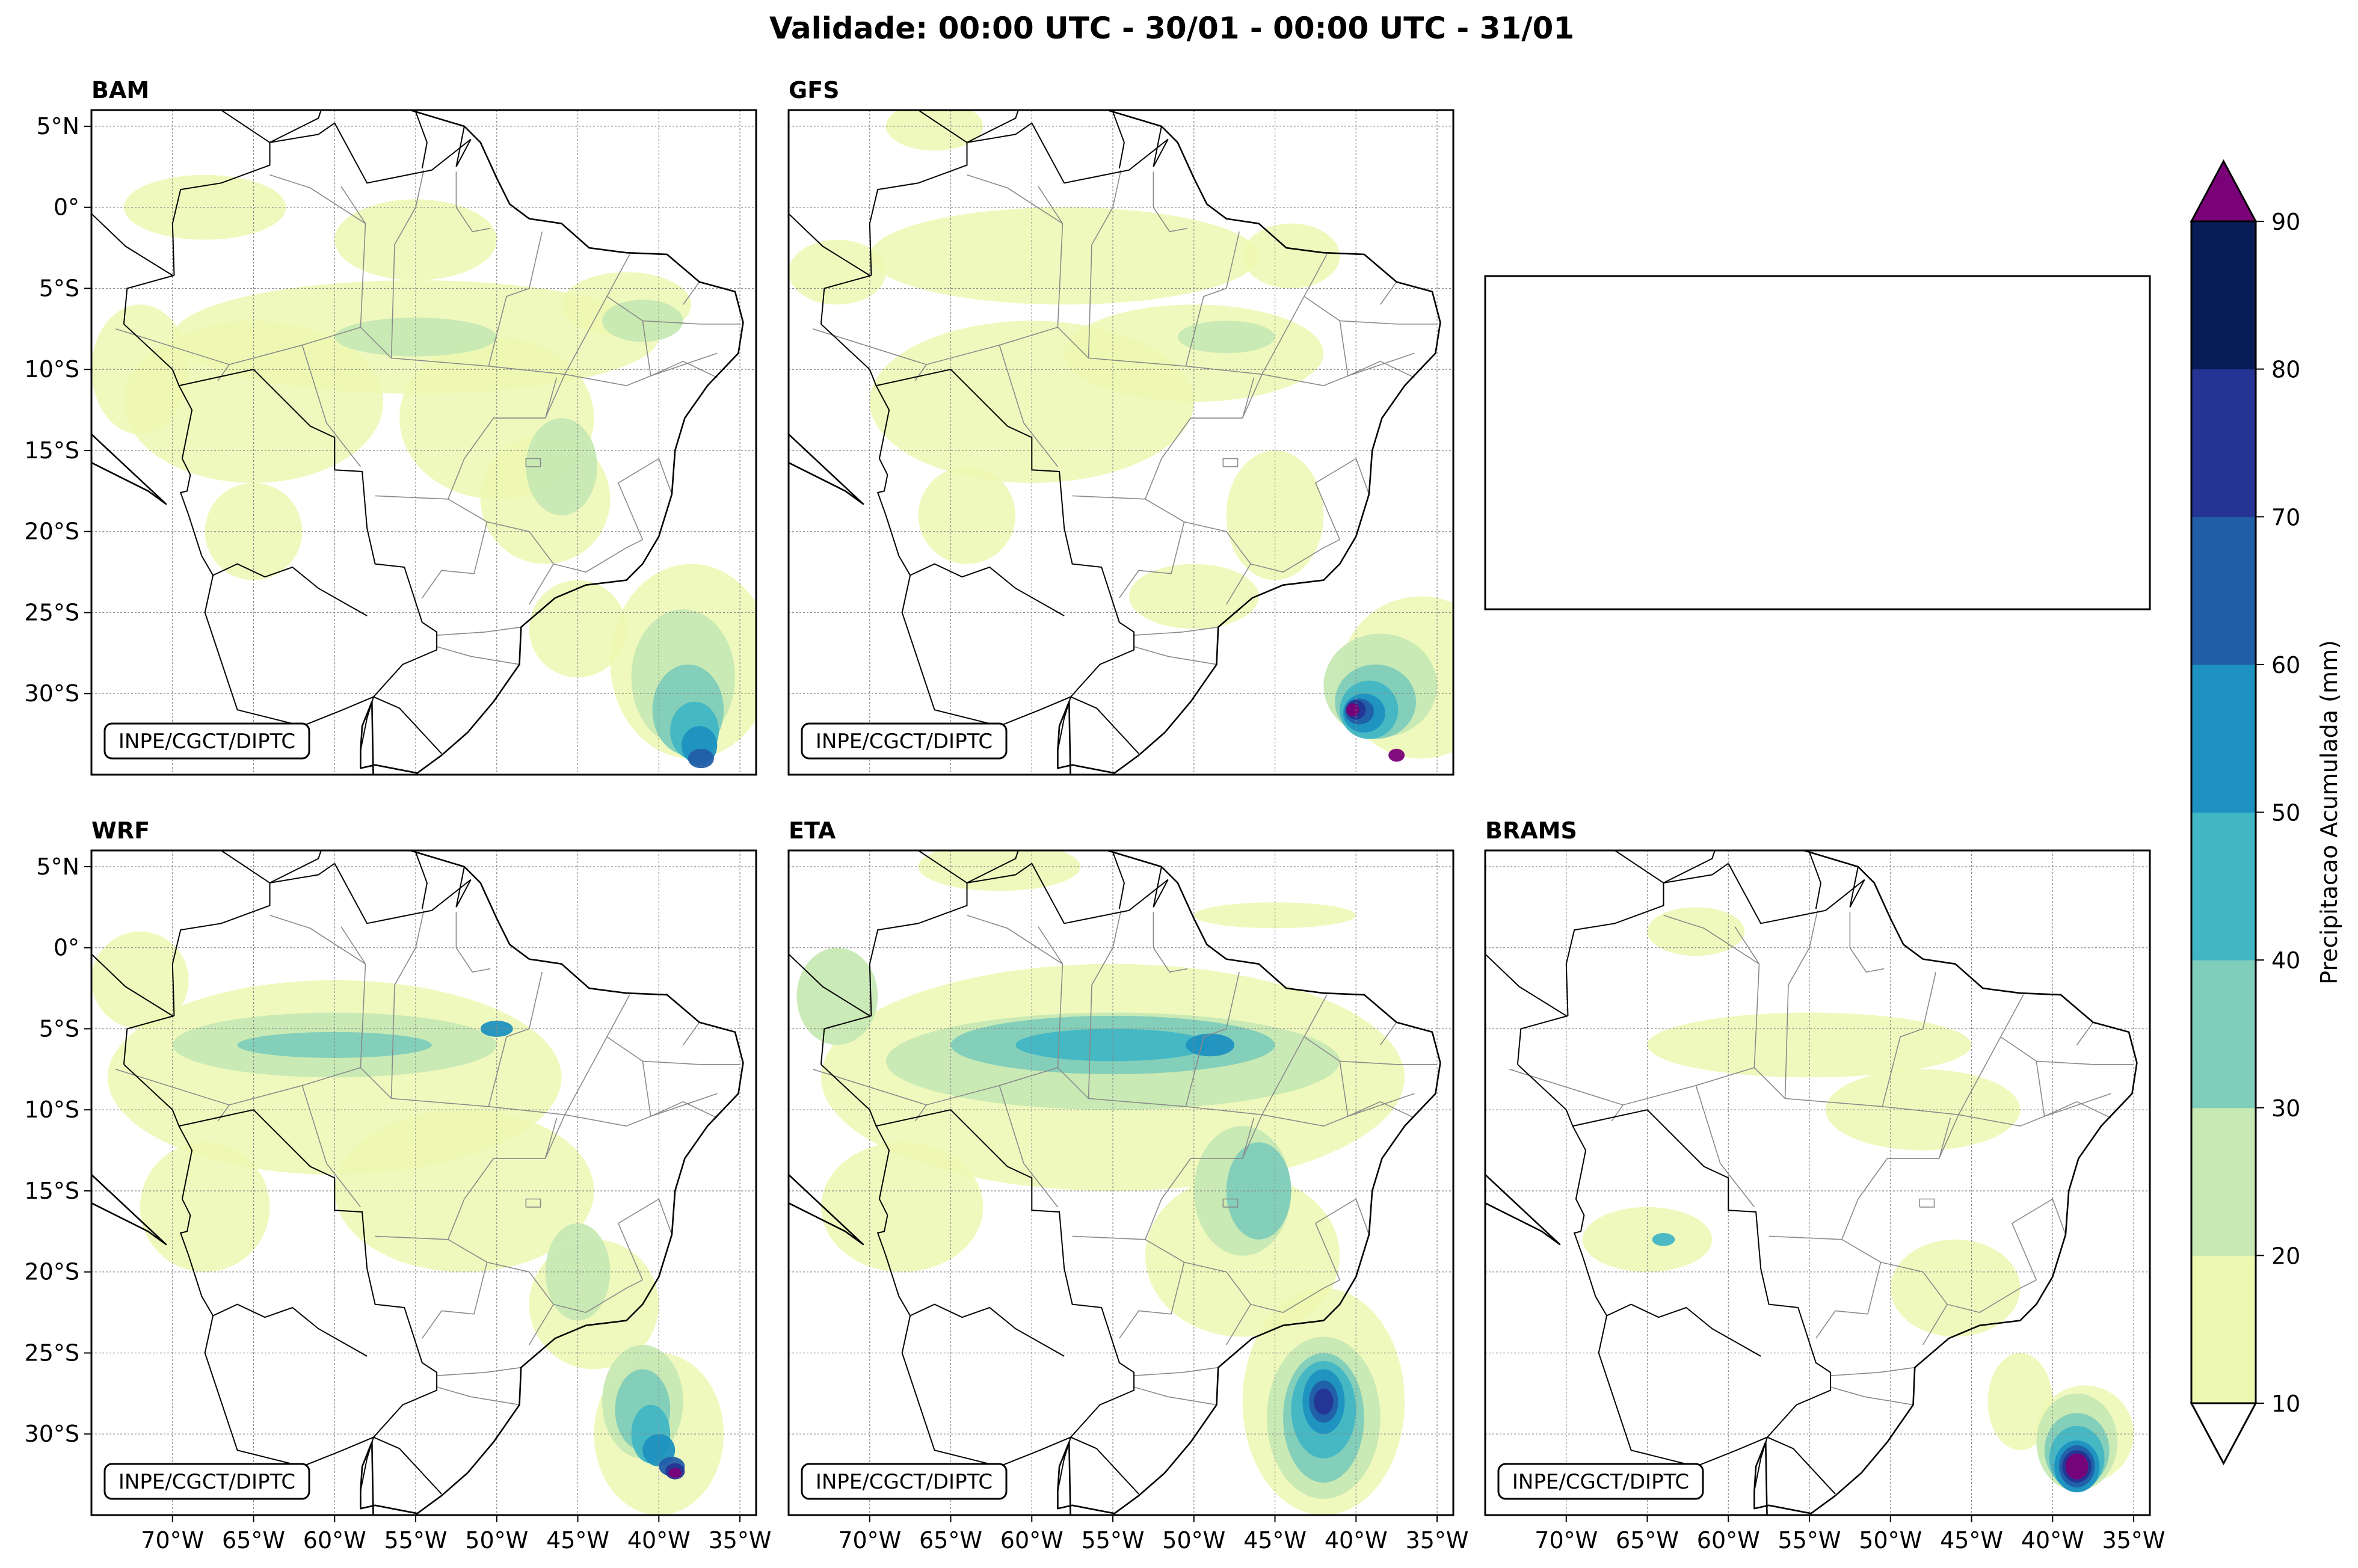  What do you see at coordinates (2329, 812) in the screenshot?
I see `colorbar-label: Precipitacao Acumulada (mm)` at bounding box center [2329, 812].